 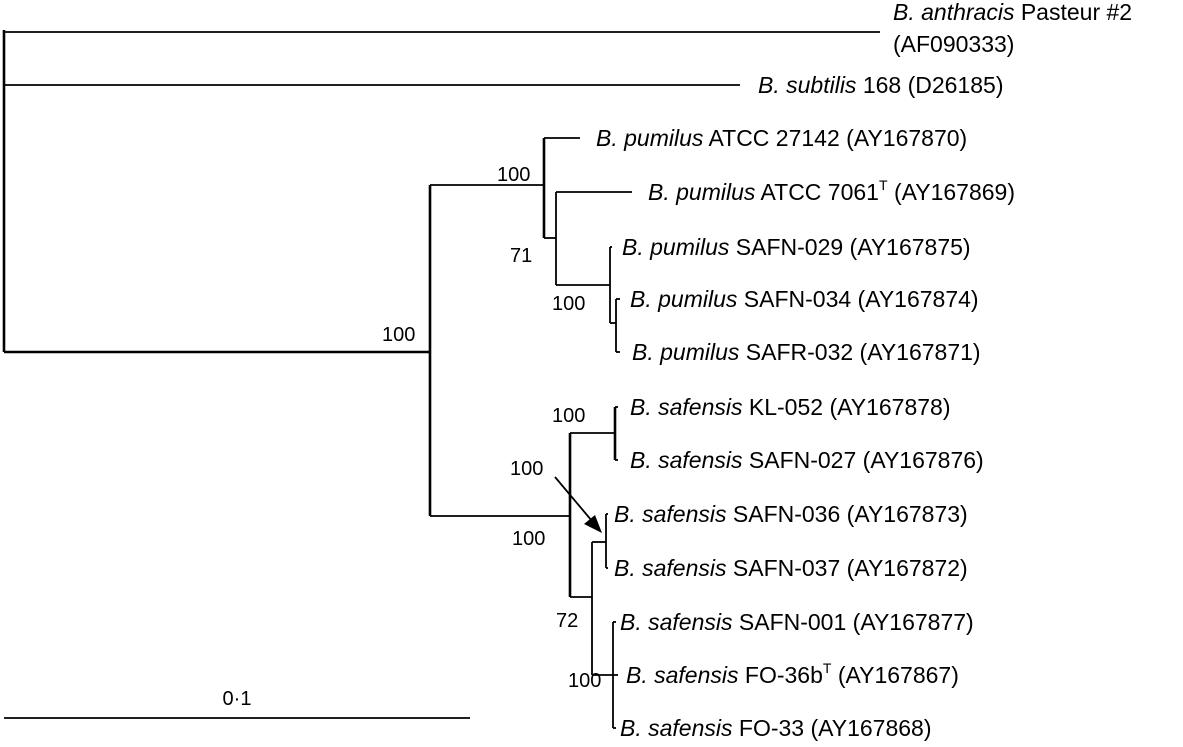 What do you see at coordinates (567, 621) in the screenshot?
I see `bootstrap-safensis-subclade: 72` at bounding box center [567, 621].